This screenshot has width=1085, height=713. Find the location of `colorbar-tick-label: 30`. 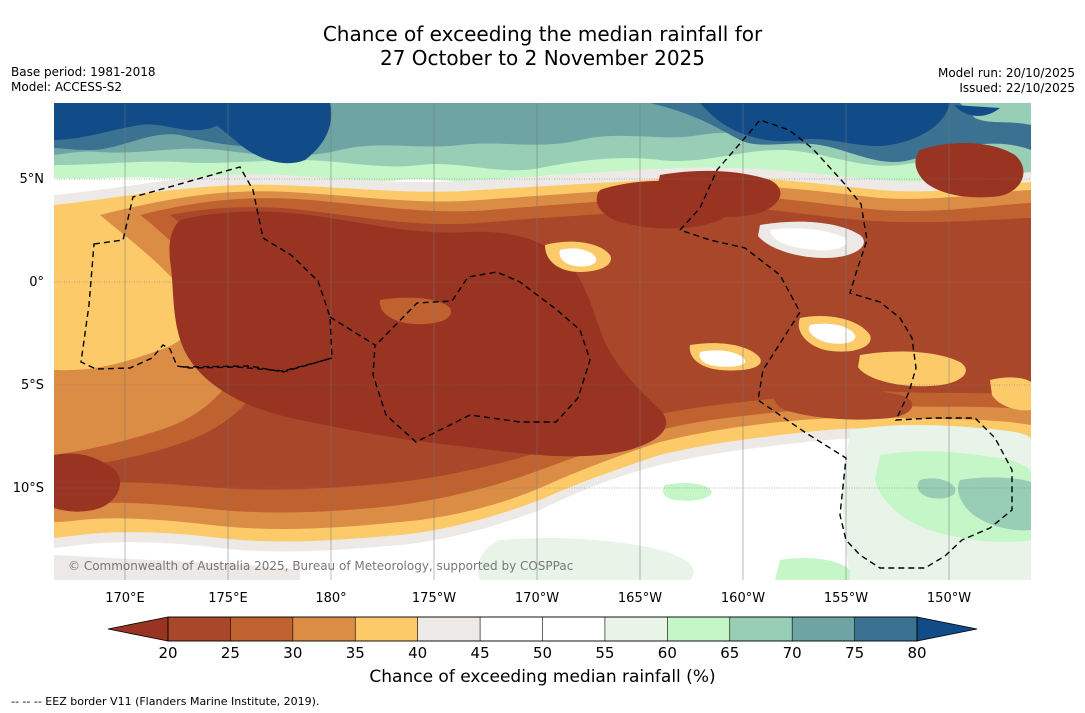

colorbar-tick-label: 30 is located at coordinates (292, 653).